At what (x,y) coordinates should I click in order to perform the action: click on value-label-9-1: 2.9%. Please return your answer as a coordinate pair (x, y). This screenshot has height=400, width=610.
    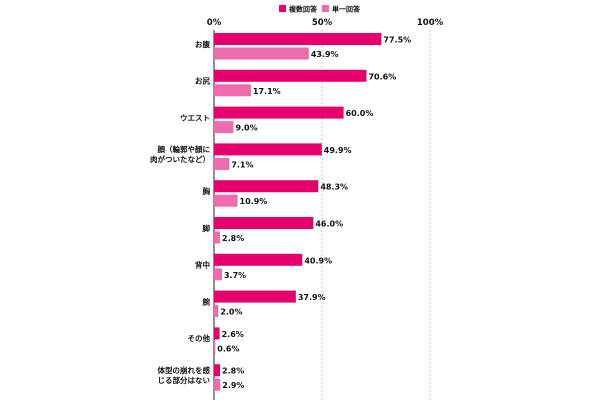
    Looking at the image, I should click on (233, 385).